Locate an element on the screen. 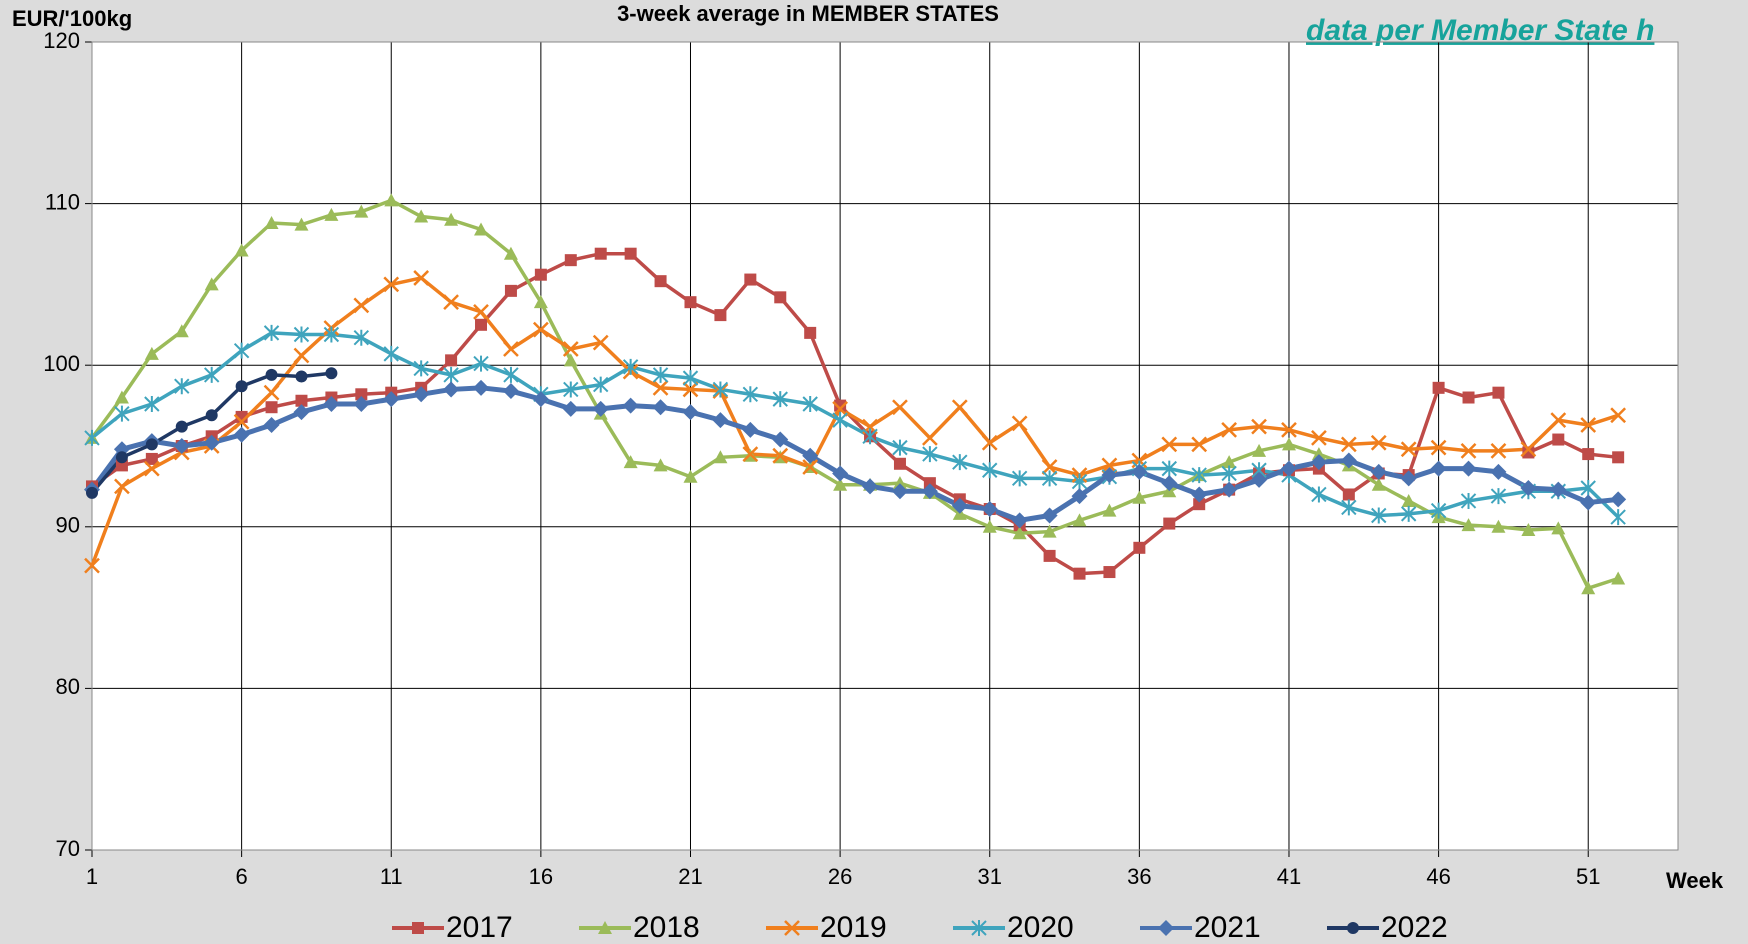 The width and height of the screenshot is (1748, 944). link: data per Member State h is located at coordinates (1480, 30).